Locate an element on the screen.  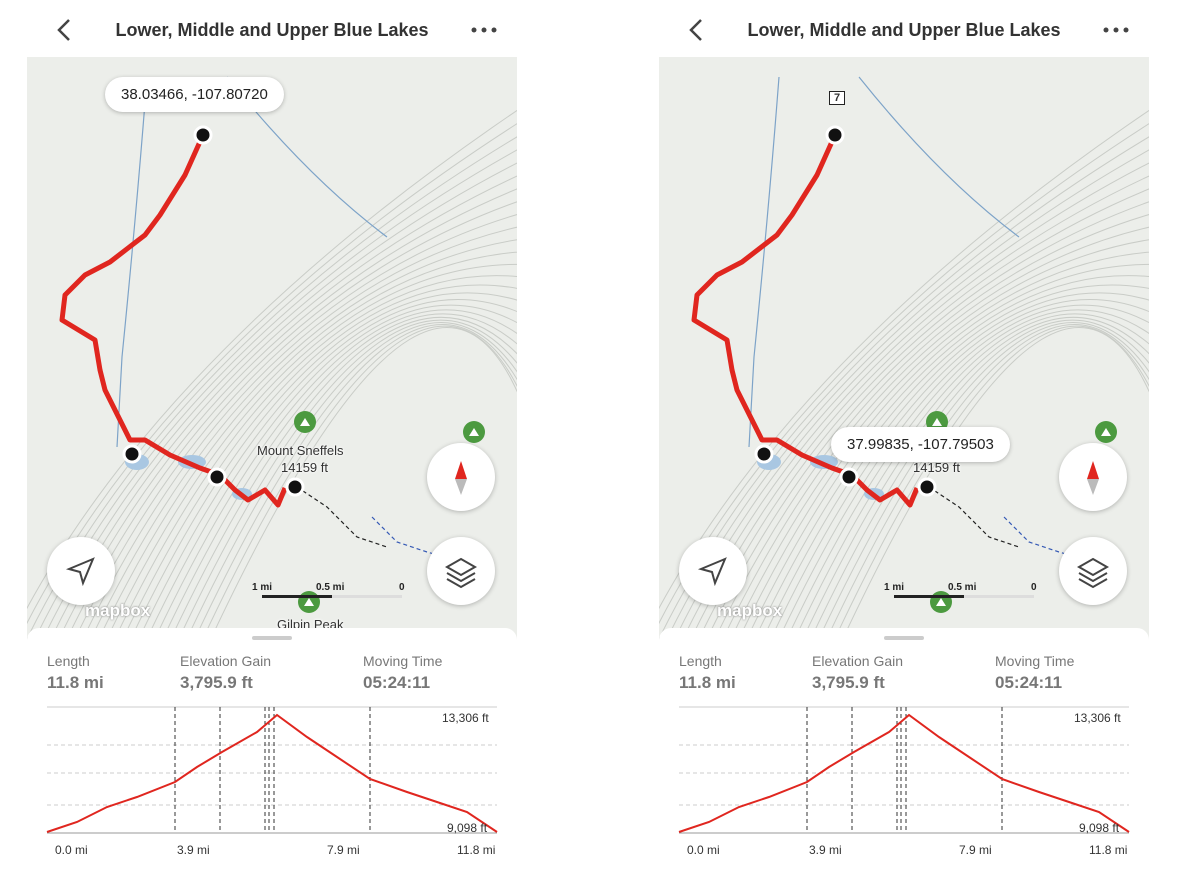
more-icon is located at coordinates (1116, 30).